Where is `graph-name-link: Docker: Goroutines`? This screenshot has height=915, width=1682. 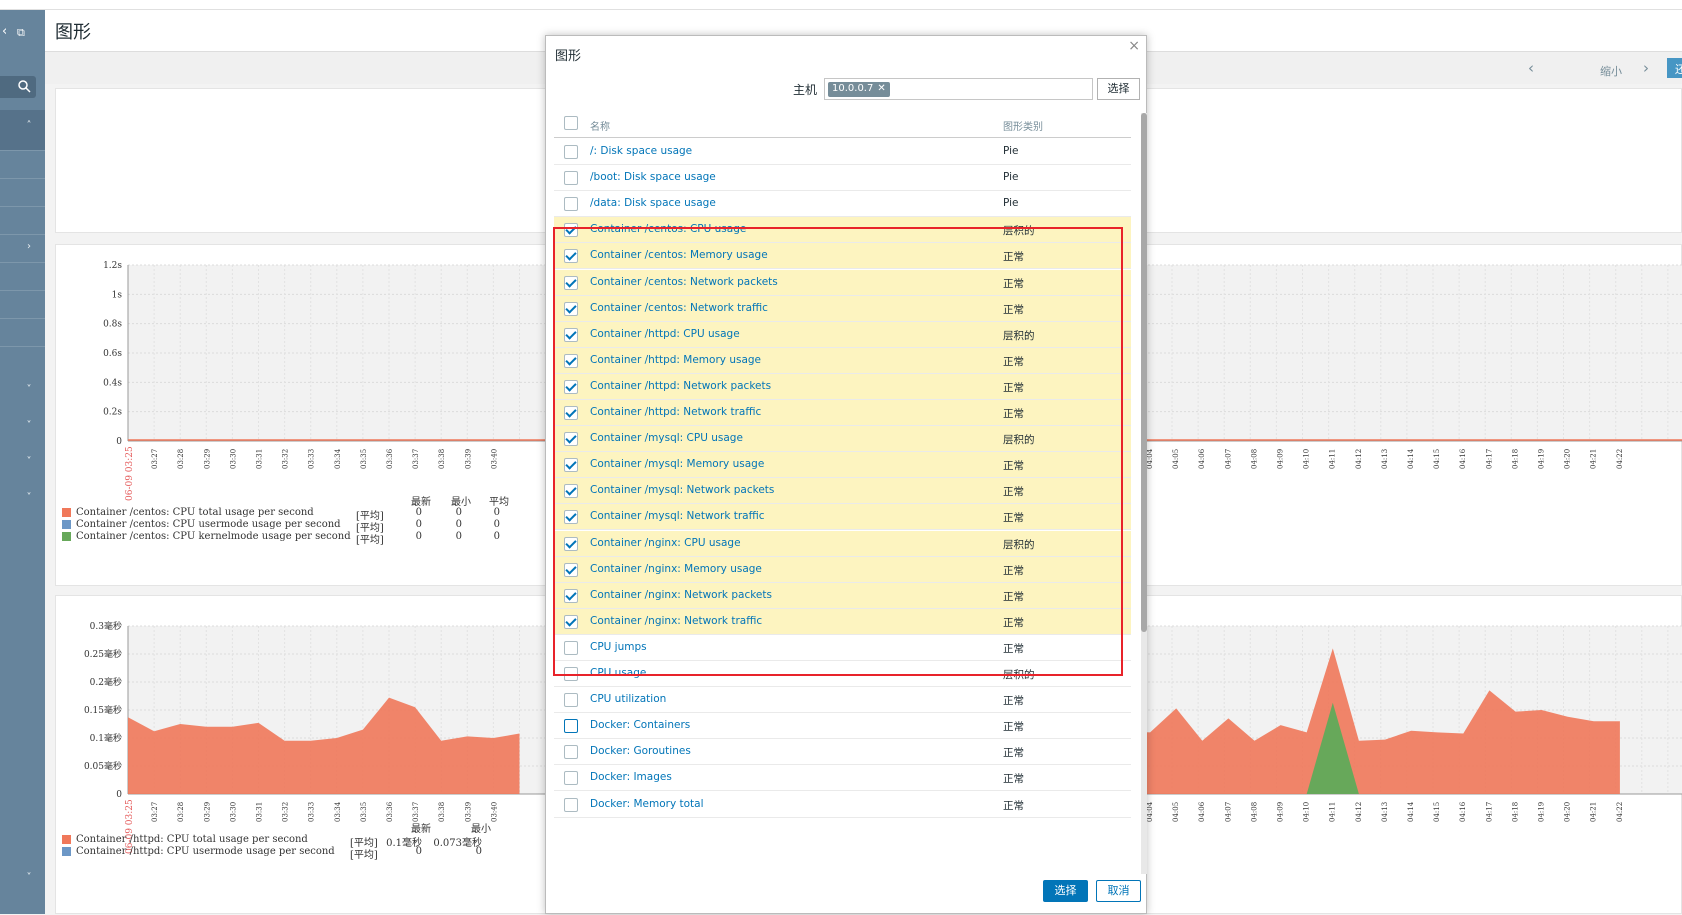
graph-name-link: Docker: Goroutines is located at coordinates (640, 751).